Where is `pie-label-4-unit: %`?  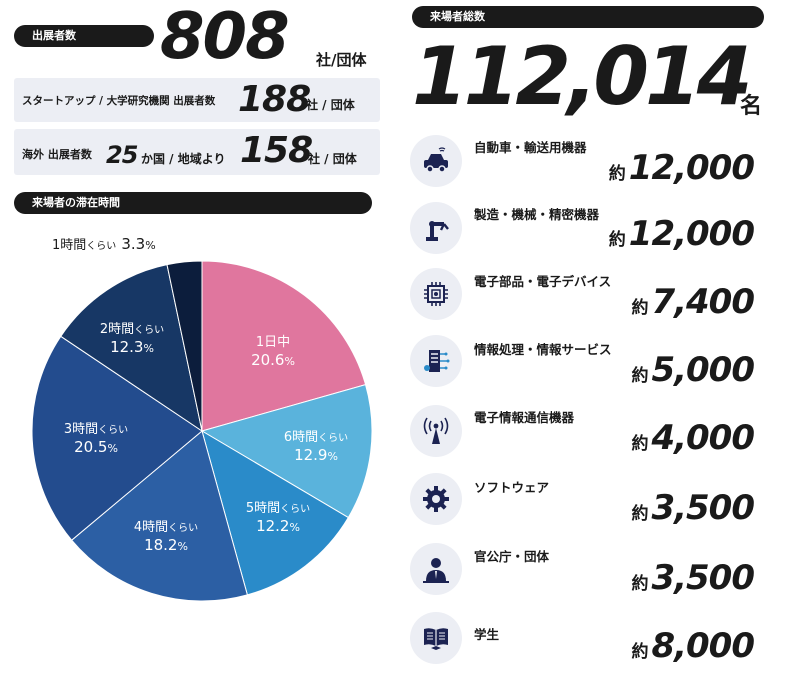 pie-label-4-unit: % is located at coordinates (182, 546).